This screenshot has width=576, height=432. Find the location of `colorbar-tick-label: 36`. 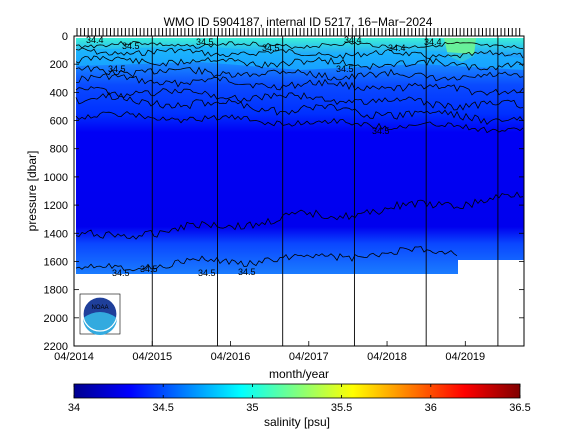

colorbar-tick-label: 36 is located at coordinates (431, 408).